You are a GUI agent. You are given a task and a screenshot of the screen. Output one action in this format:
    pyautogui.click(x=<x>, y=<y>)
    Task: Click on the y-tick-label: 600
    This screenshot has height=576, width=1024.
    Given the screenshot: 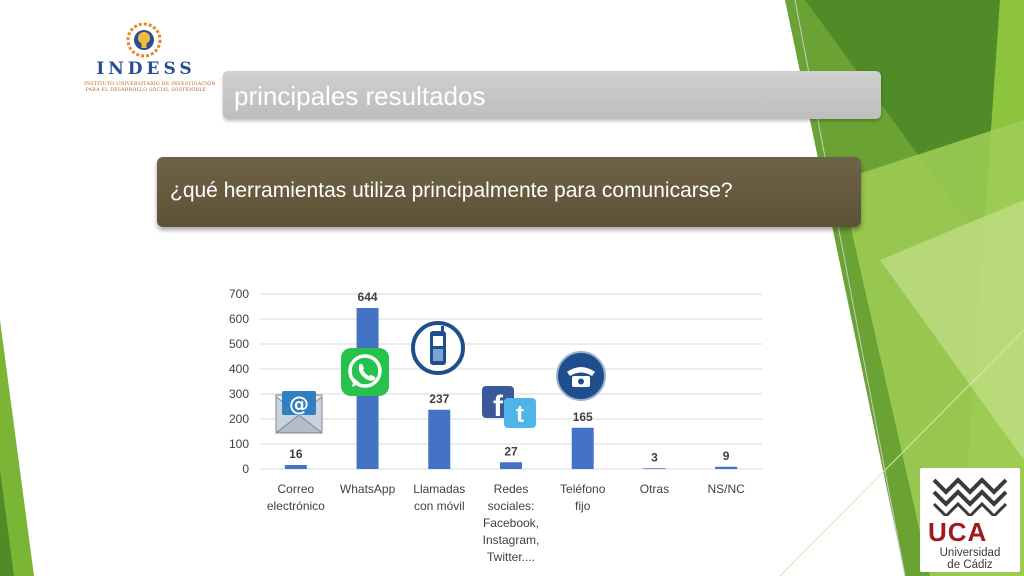 What is the action you would take?
    pyautogui.click(x=239, y=319)
    